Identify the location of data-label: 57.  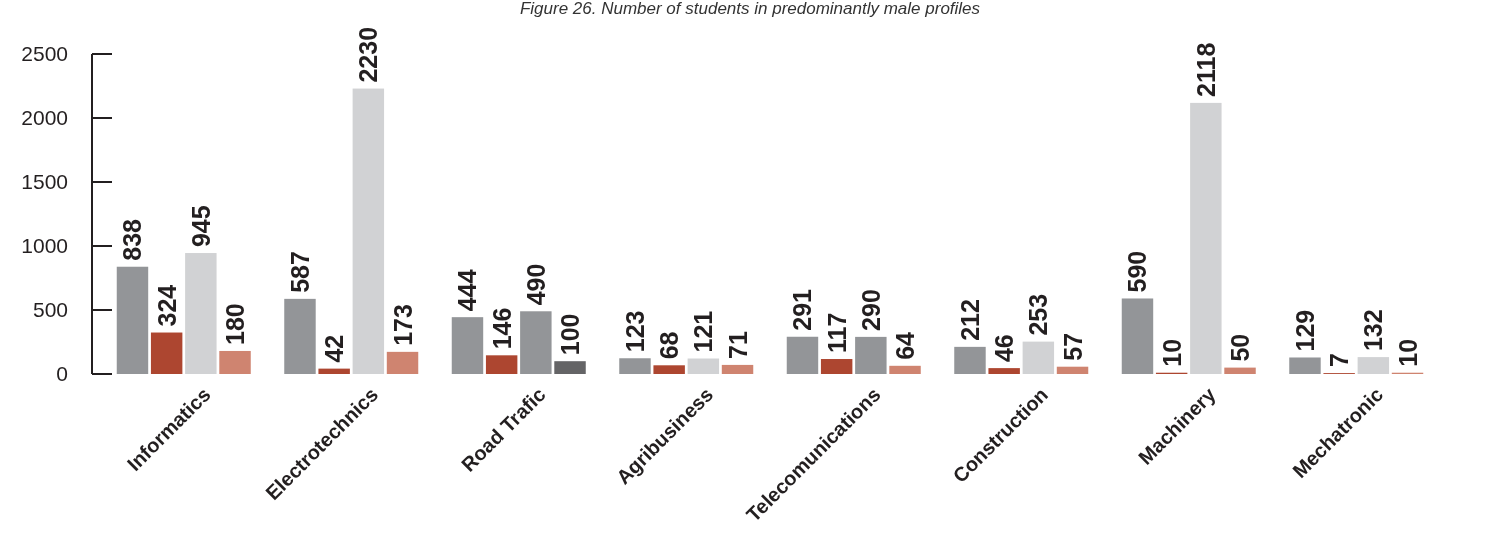
(1072, 346).